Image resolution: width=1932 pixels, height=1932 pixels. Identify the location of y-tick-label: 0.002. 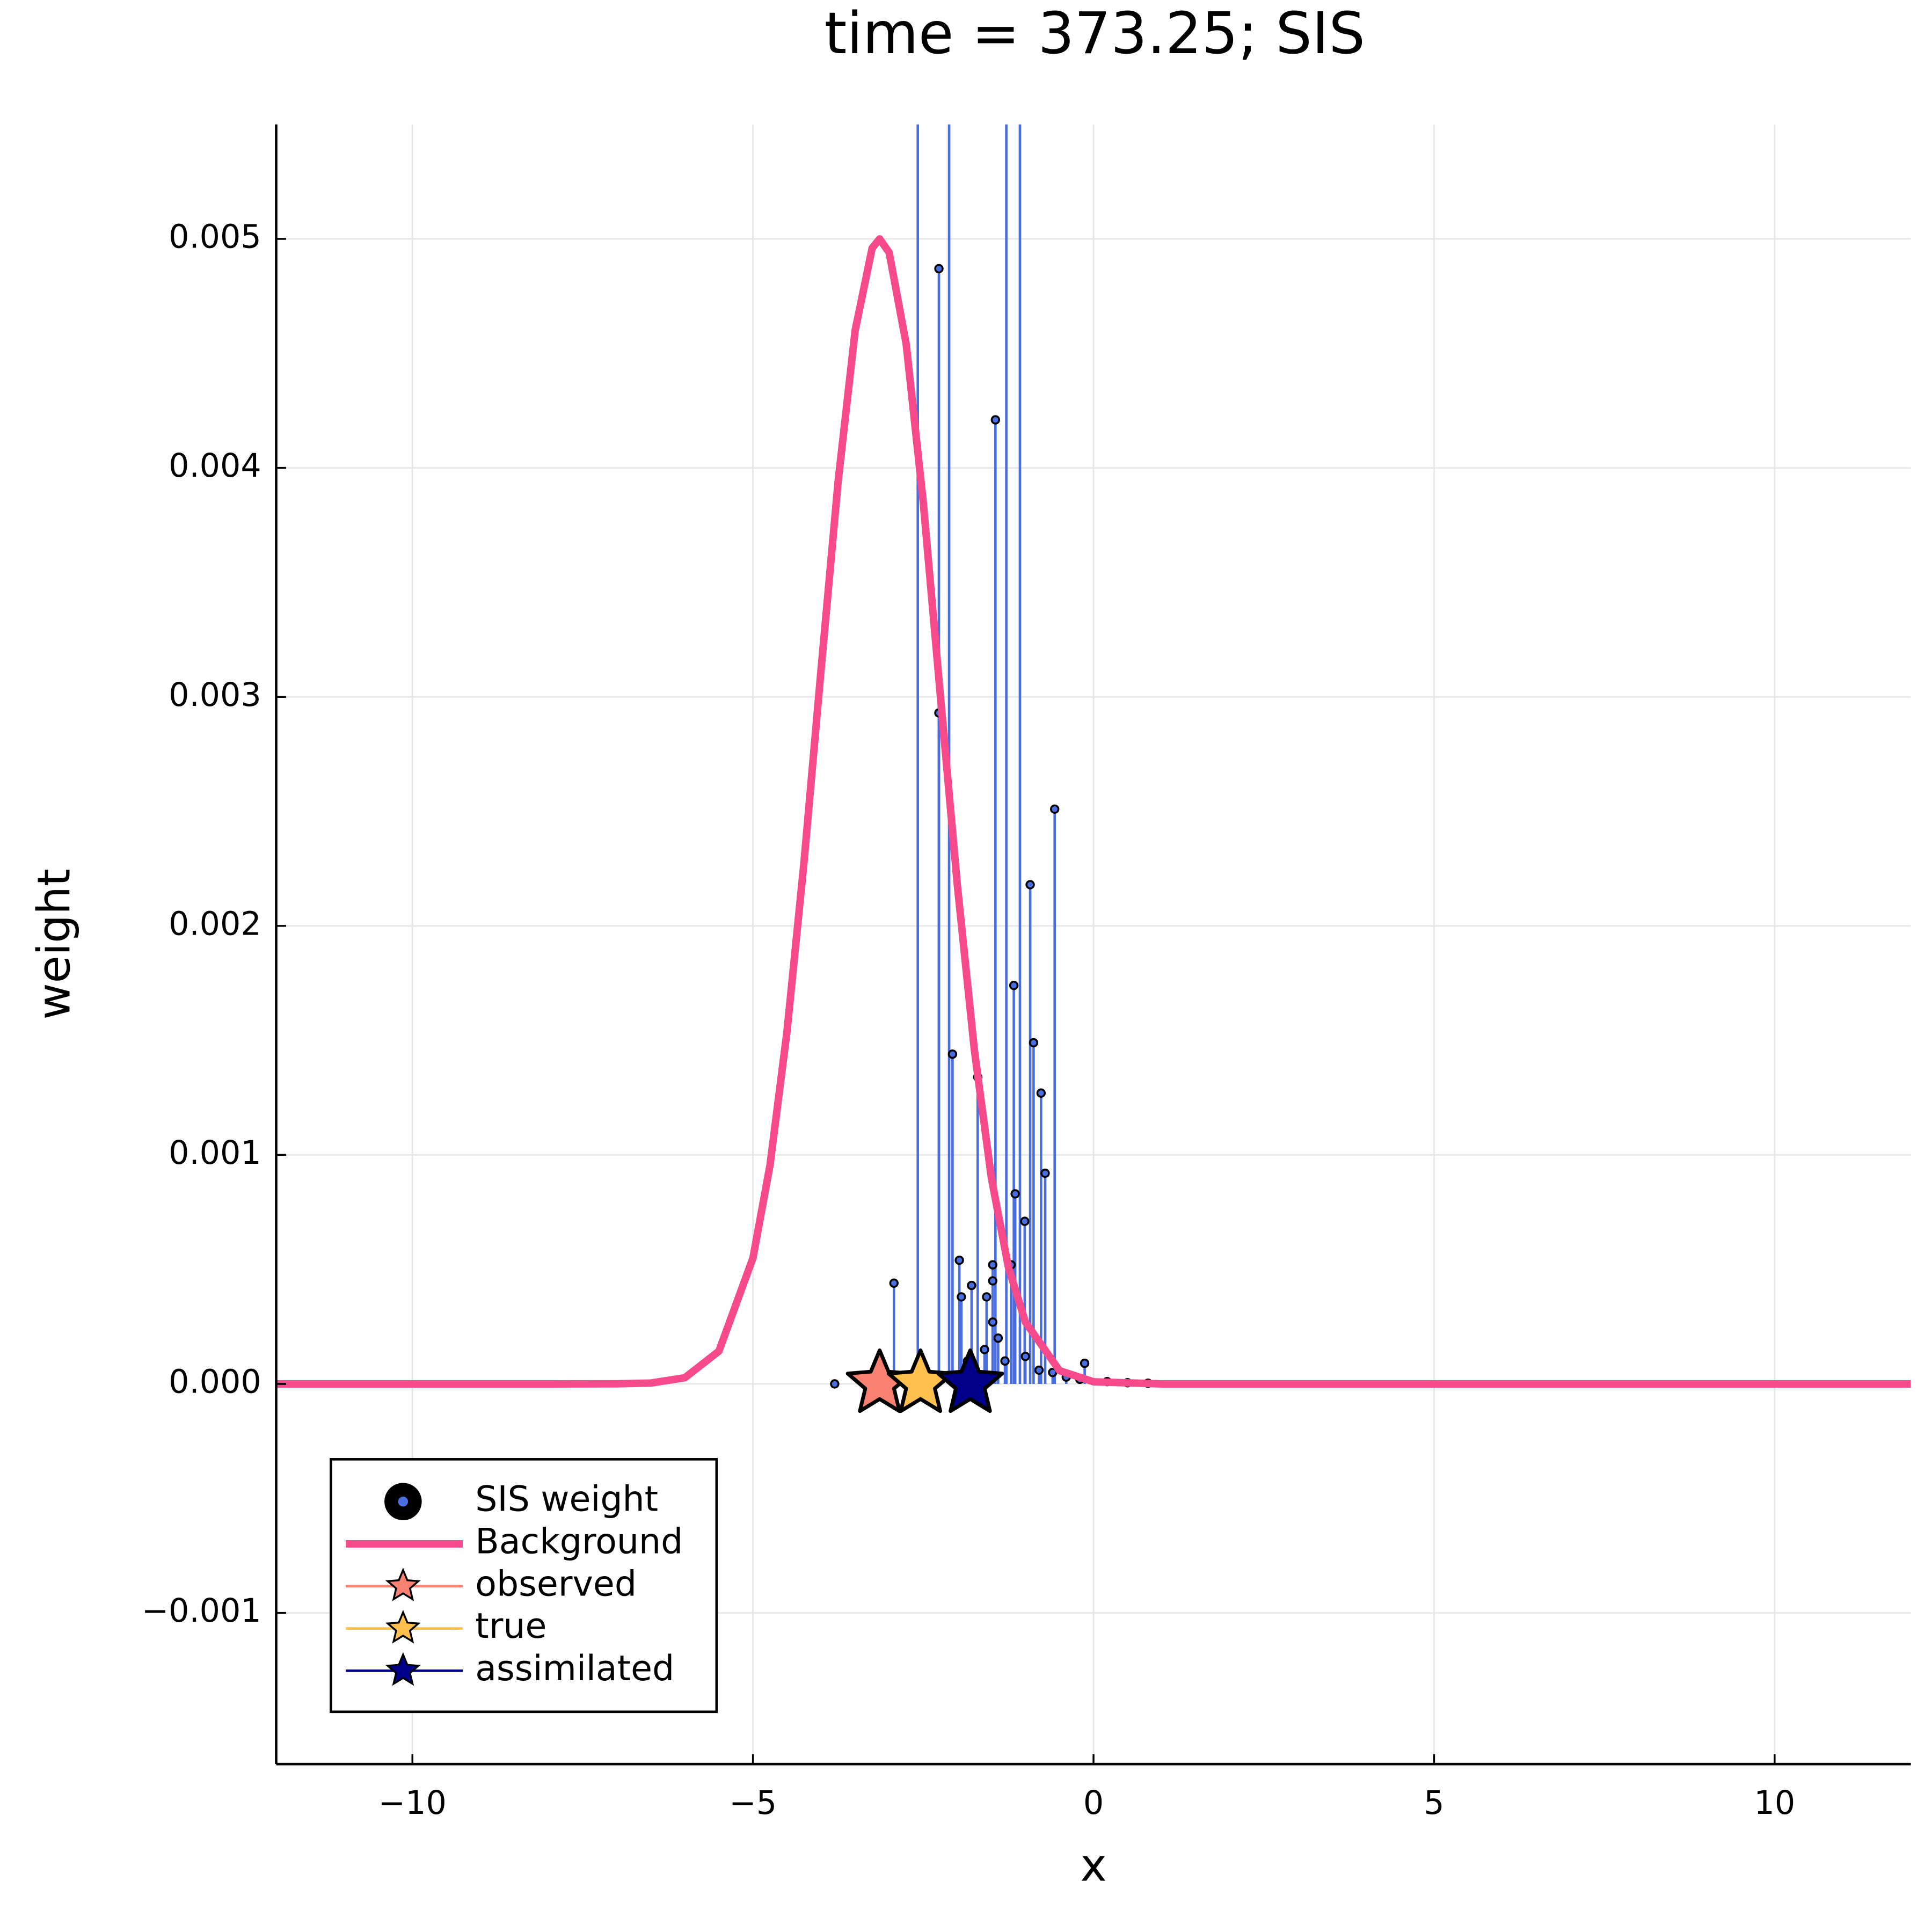
(215, 924).